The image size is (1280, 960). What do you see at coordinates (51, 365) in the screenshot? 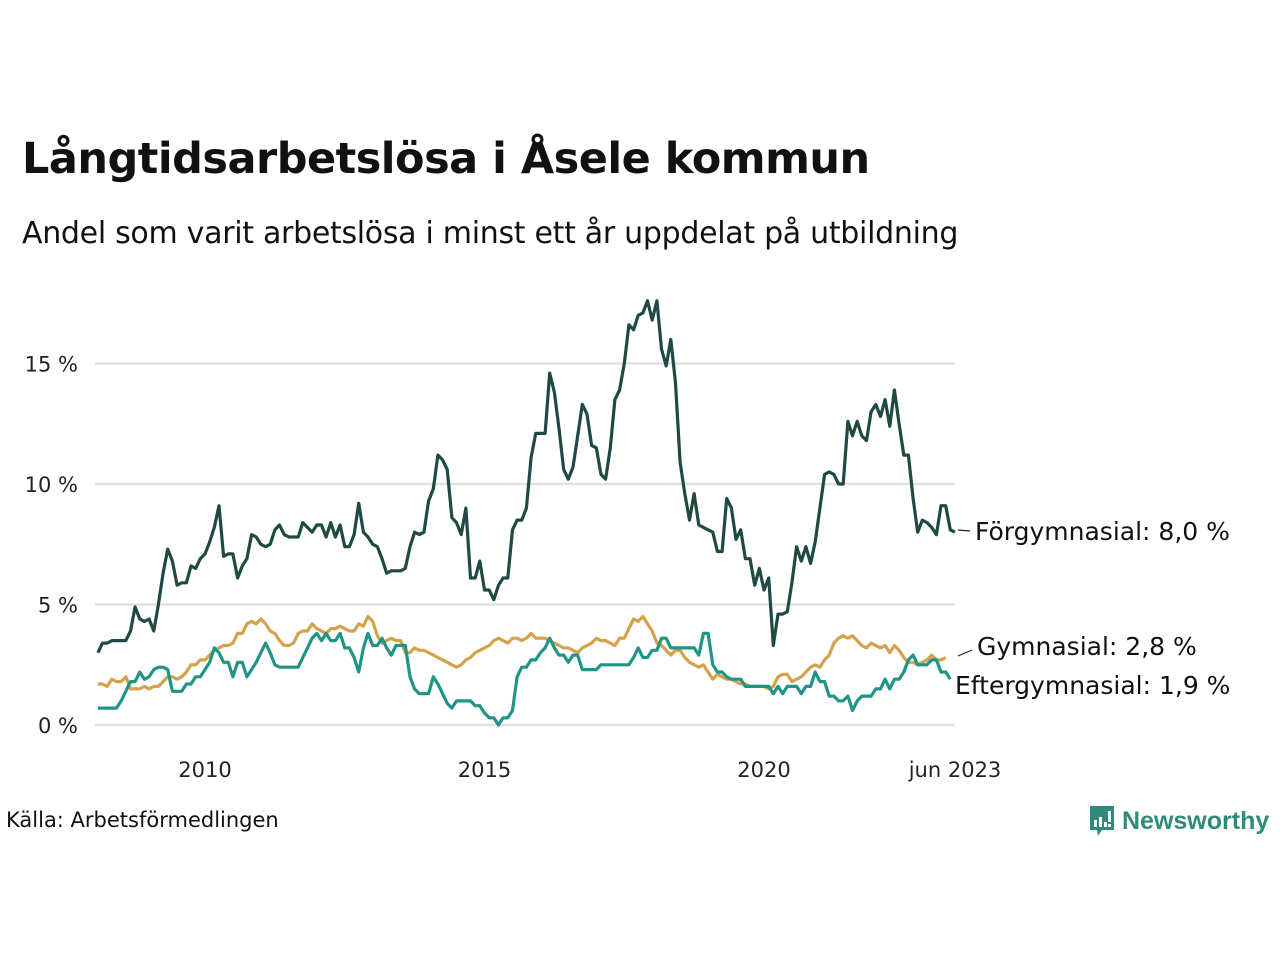
I see `y-tick-label: 15 %` at bounding box center [51, 365].